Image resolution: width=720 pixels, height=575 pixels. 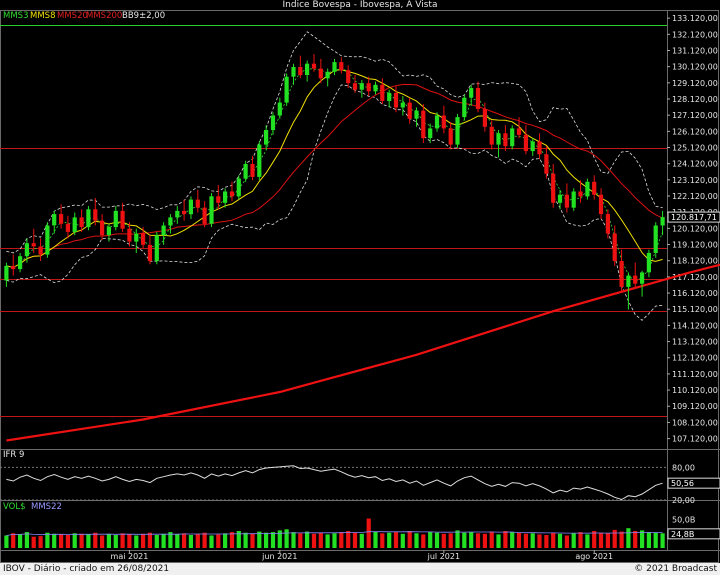 What do you see at coordinates (695, 180) in the screenshot?
I see `y-tick-label: 123.120,00` at bounding box center [695, 180].